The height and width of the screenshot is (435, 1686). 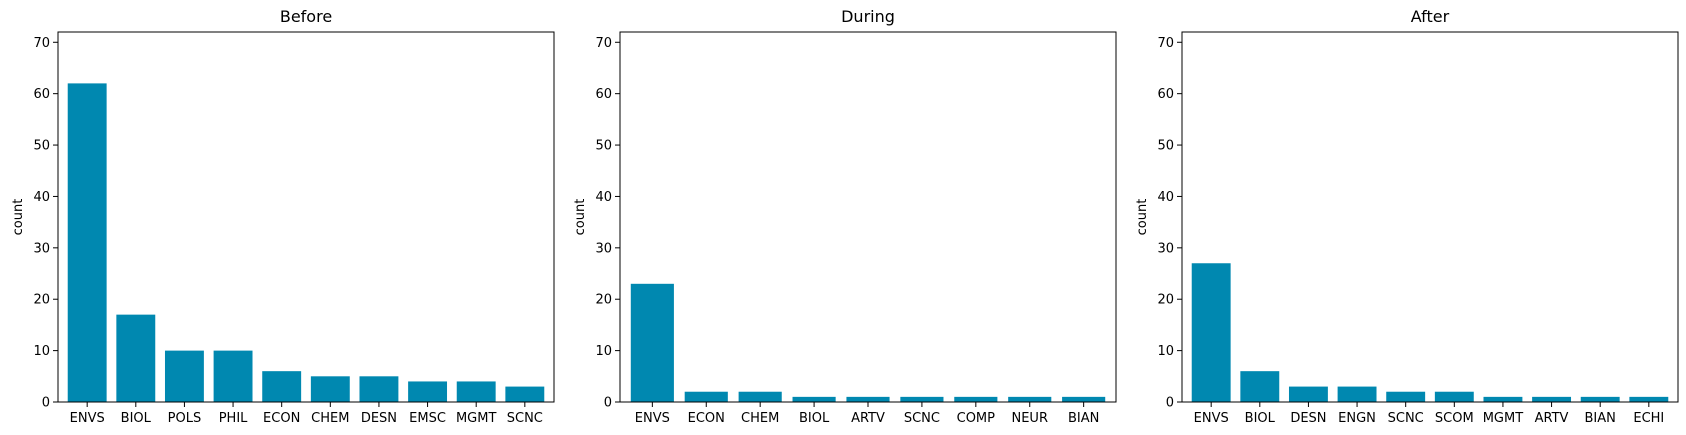 What do you see at coordinates (185, 418) in the screenshot?
I see `x-tick-label: POLS` at bounding box center [185, 418].